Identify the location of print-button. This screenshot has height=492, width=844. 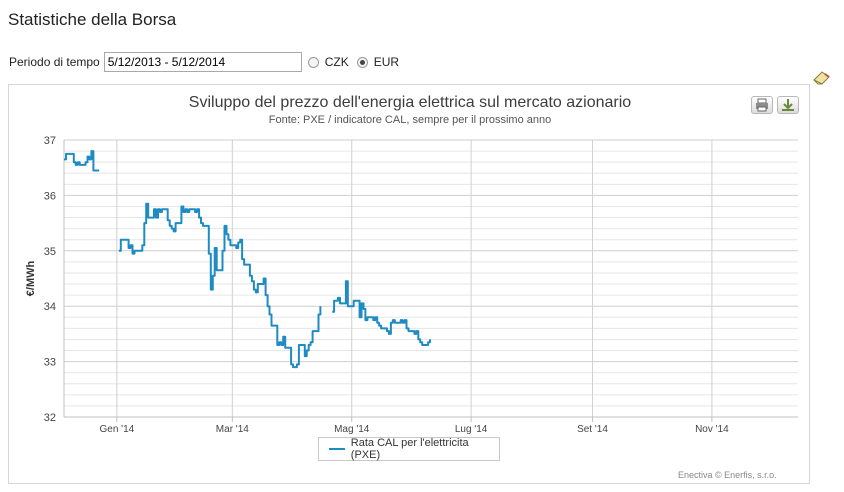
(762, 105).